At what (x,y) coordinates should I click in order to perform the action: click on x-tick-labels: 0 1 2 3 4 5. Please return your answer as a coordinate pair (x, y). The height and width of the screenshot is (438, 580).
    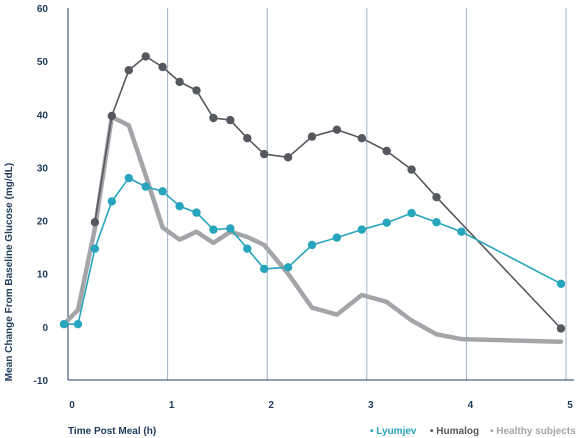
    Looking at the image, I should click on (321, 405).